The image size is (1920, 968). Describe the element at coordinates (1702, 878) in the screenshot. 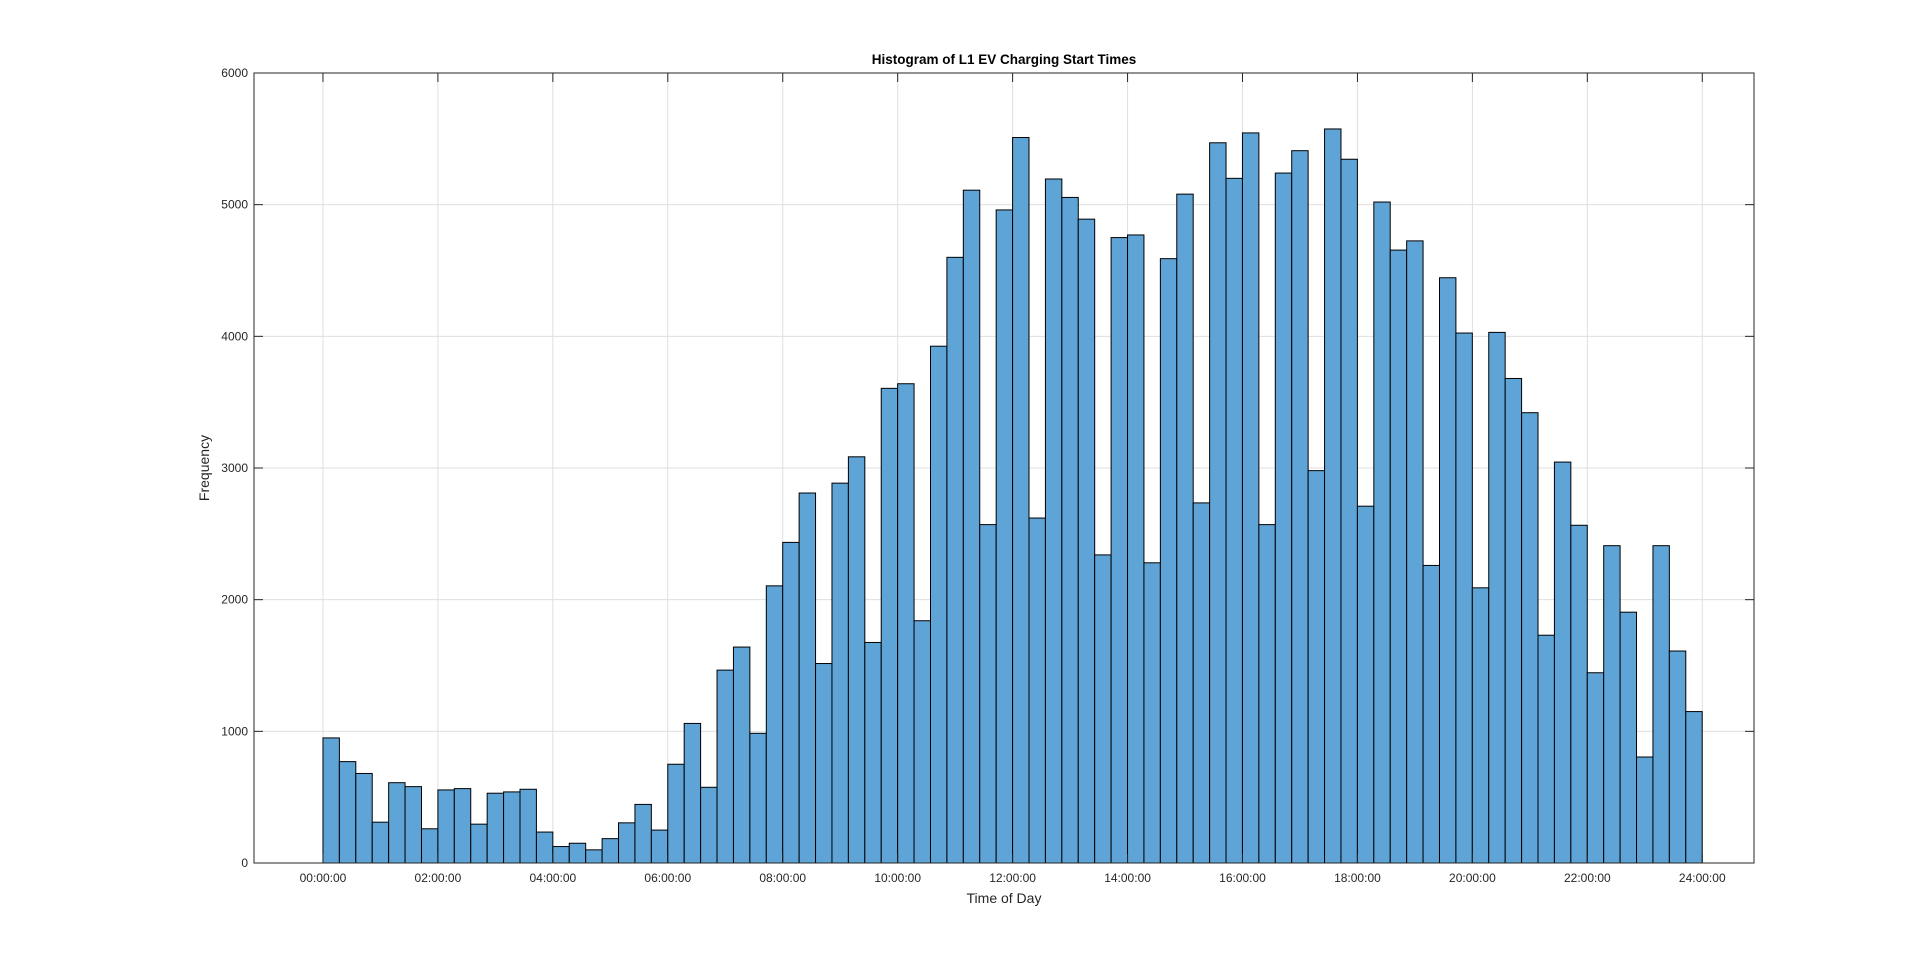

I see `x-tick-label: 24:00:00` at that location.